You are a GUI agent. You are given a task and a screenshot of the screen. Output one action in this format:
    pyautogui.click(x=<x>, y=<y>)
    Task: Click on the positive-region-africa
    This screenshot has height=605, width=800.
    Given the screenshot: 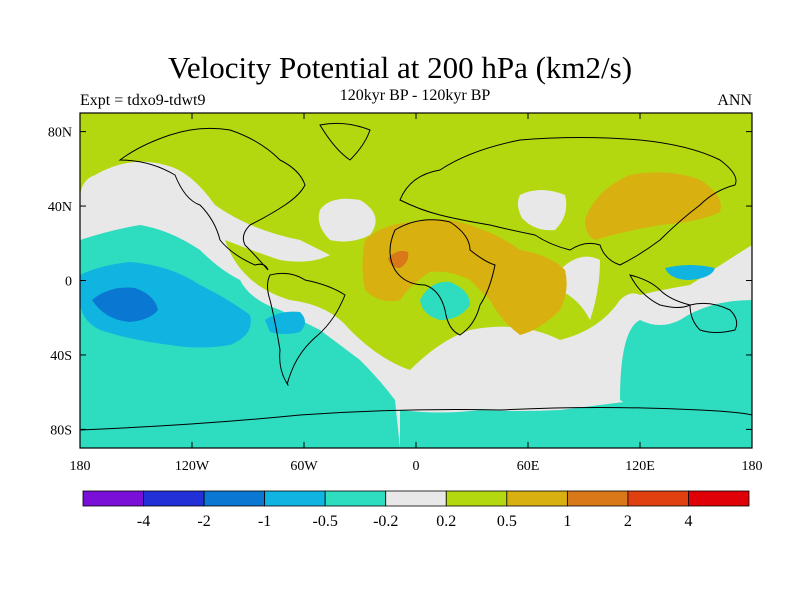 What is the action you would take?
    pyautogui.click(x=464, y=277)
    